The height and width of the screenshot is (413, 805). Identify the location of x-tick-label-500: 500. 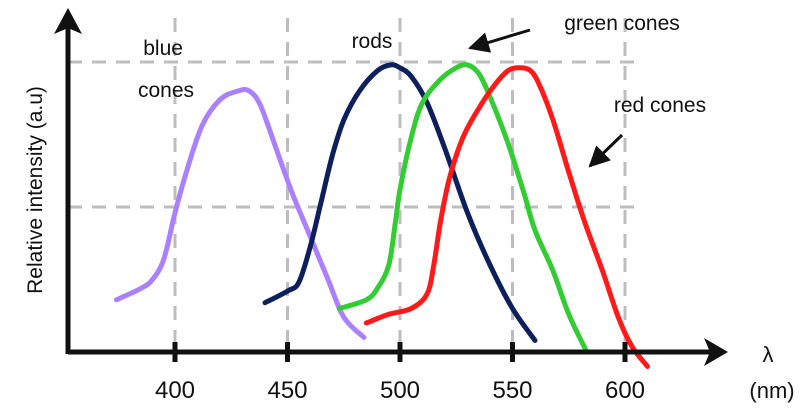
(400, 390).